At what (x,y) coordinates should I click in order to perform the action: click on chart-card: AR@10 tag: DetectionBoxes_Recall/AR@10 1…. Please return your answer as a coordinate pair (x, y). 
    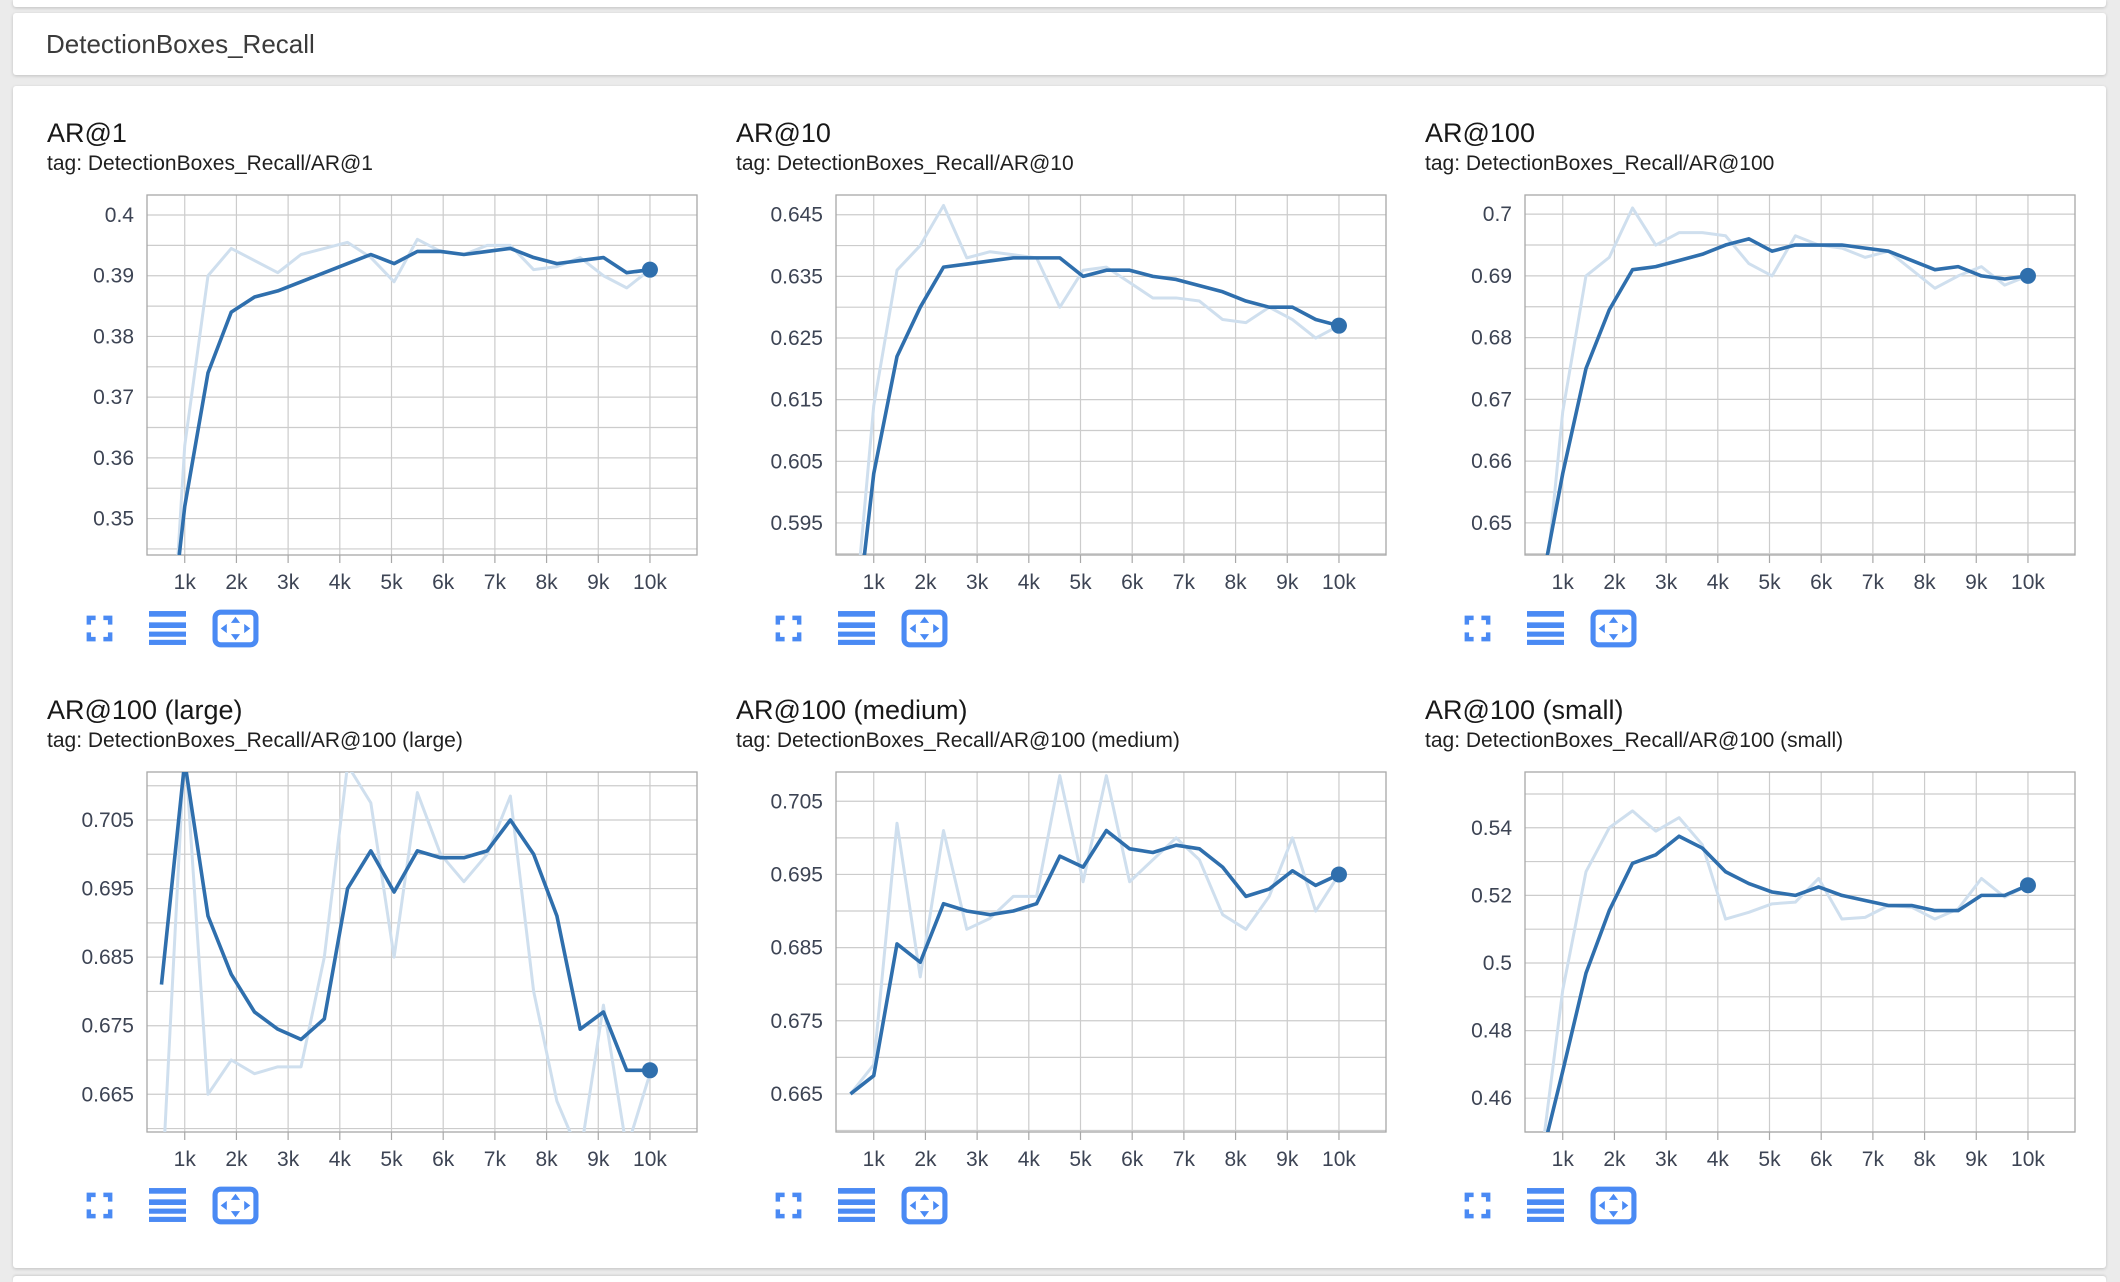
    Looking at the image, I should click on (1080, 383).